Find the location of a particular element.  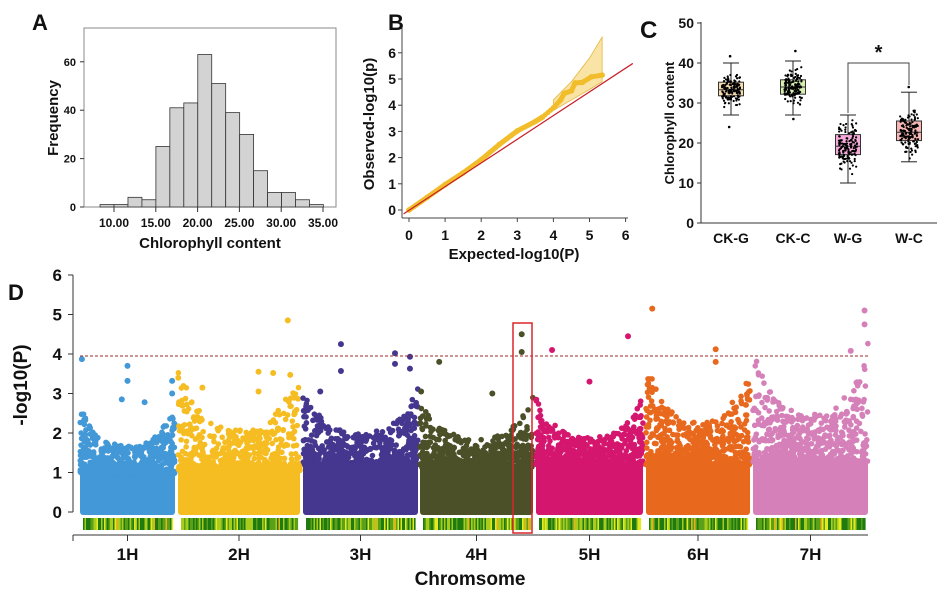

x-tick-label: 1 is located at coordinates (445, 235).